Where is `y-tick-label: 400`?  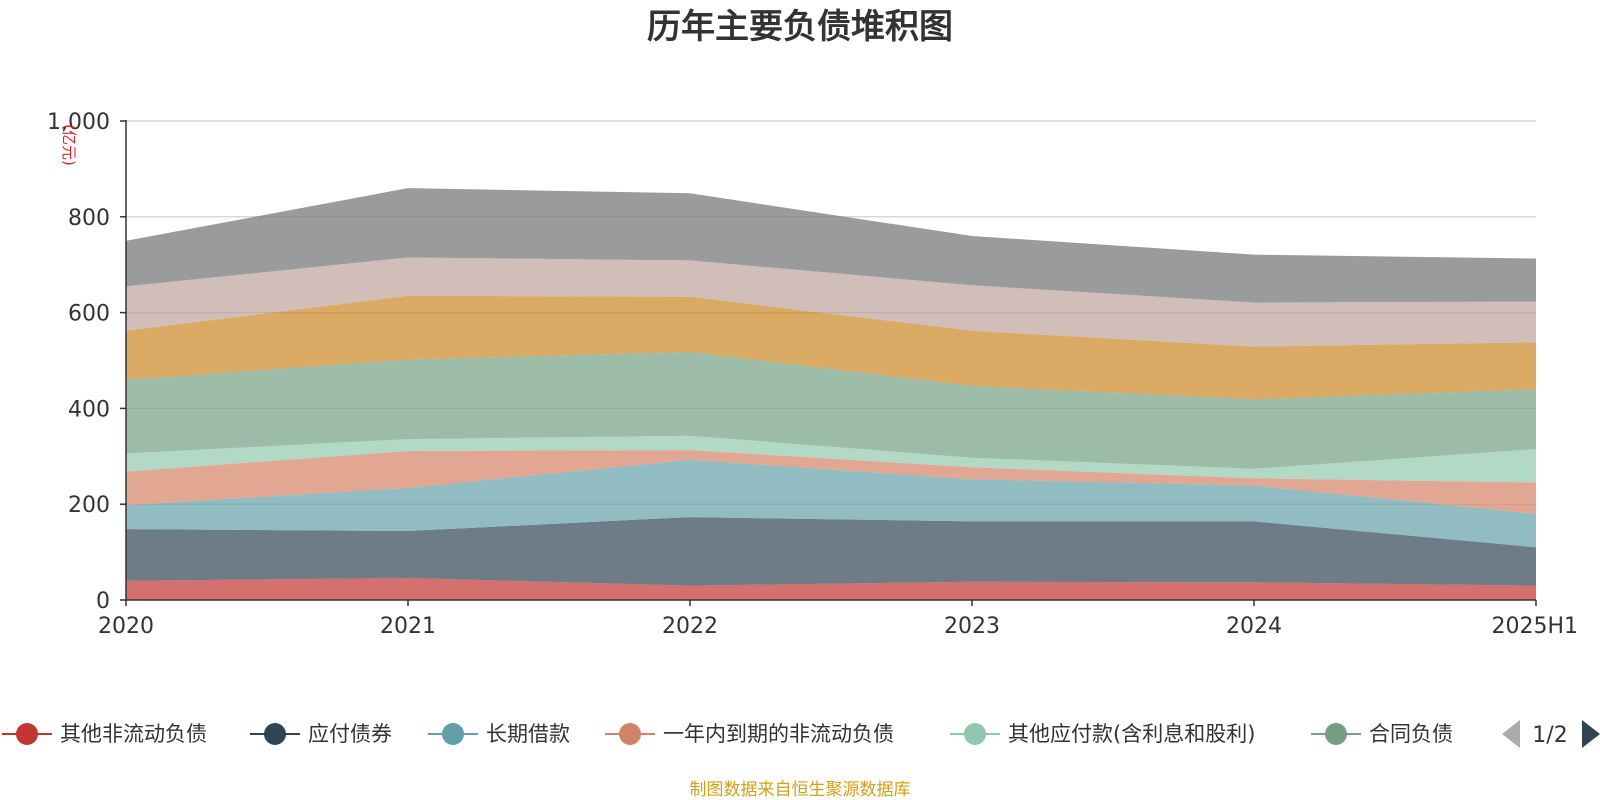
y-tick-label: 400 is located at coordinates (89, 409).